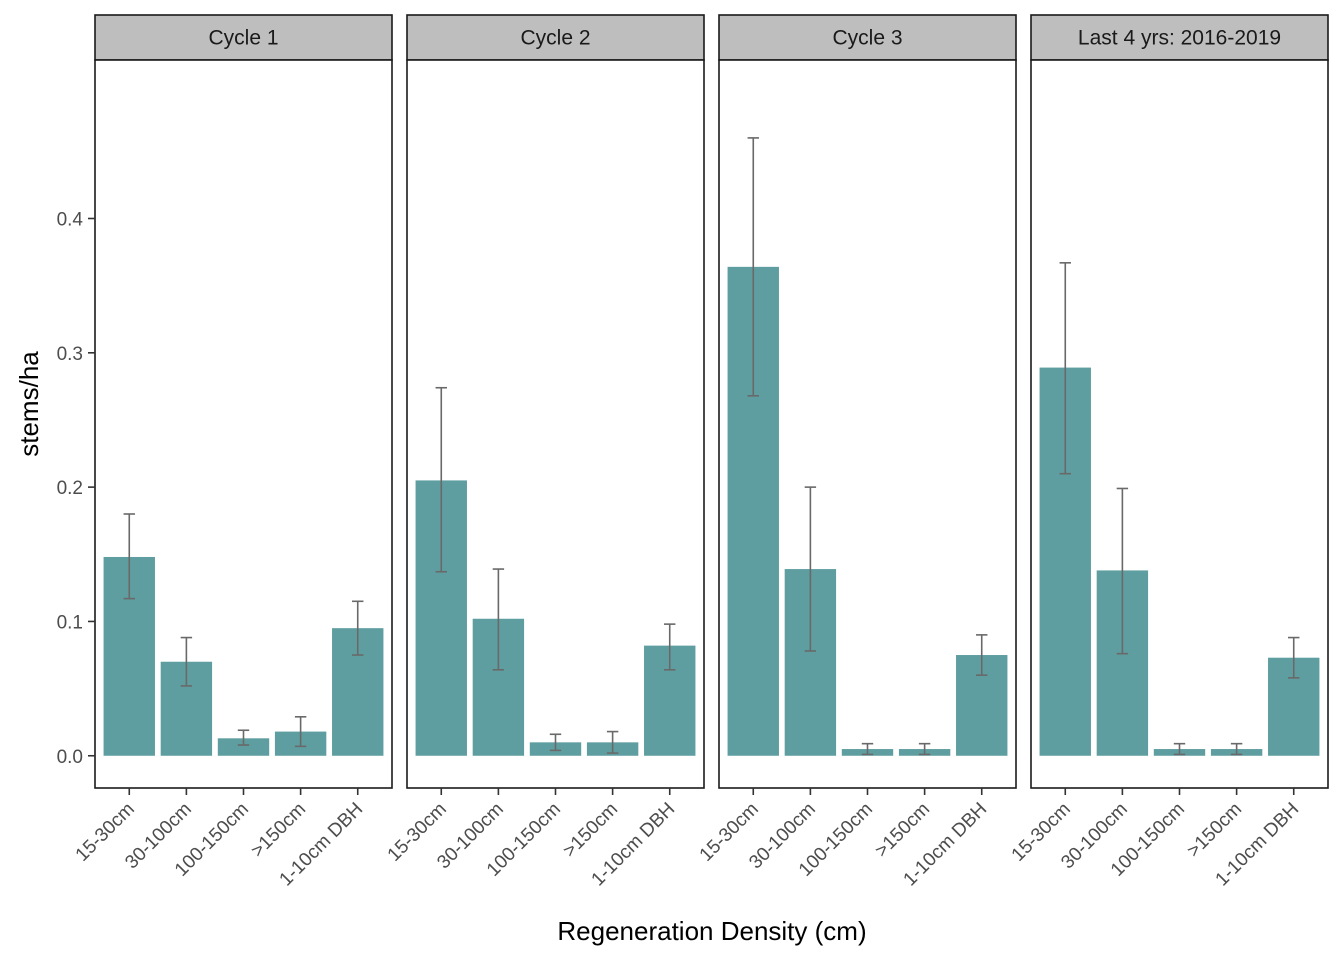 The image size is (1344, 960). I want to click on facet-title: Last 4 yrs: 2016-2019, so click(1179, 38).